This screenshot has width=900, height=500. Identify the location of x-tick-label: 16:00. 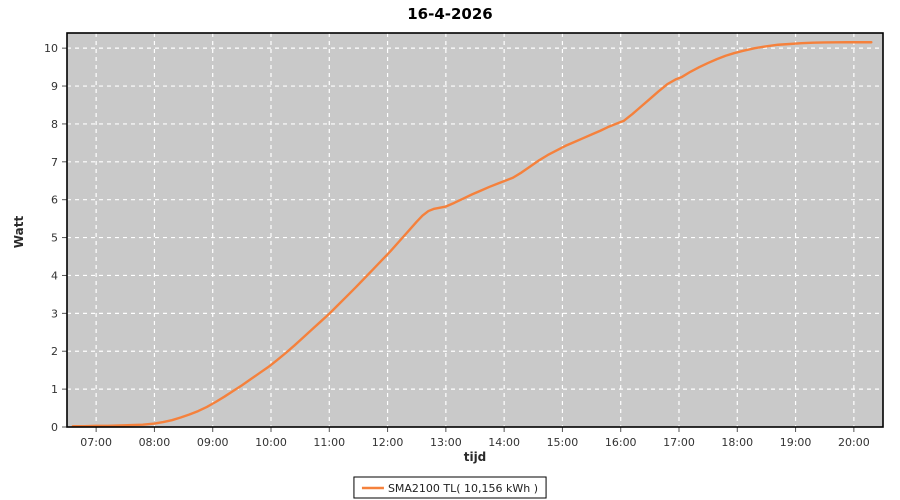
(621, 442).